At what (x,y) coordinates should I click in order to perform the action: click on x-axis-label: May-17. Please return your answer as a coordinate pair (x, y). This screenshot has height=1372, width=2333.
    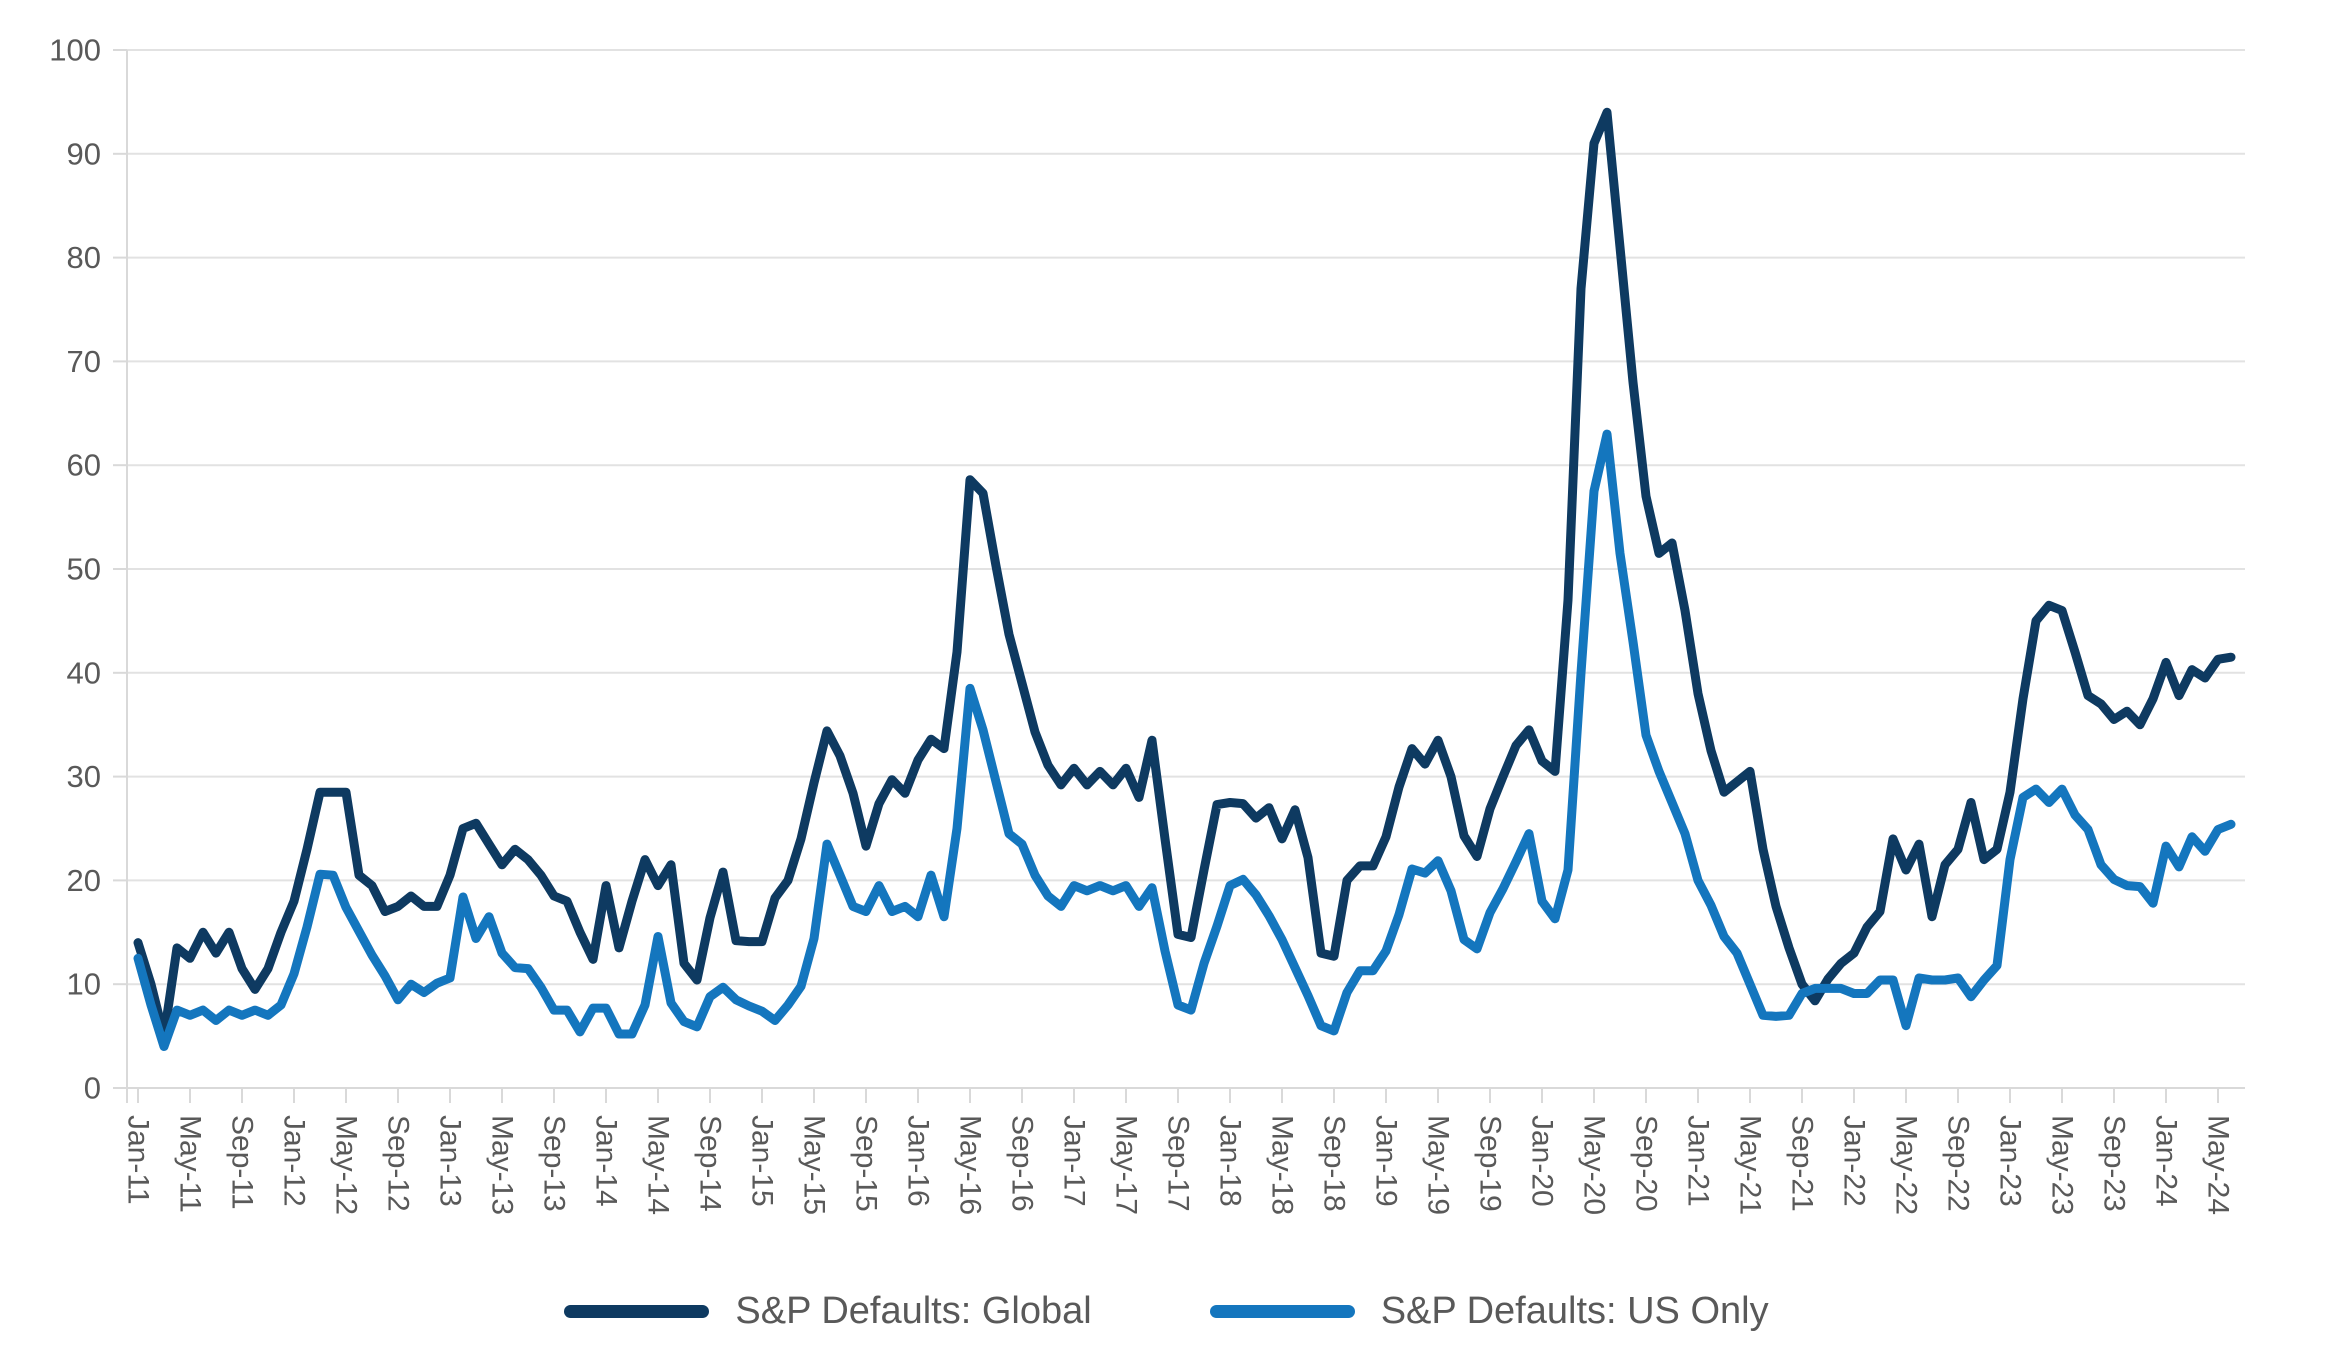
    Looking at the image, I should click on (1126, 1165).